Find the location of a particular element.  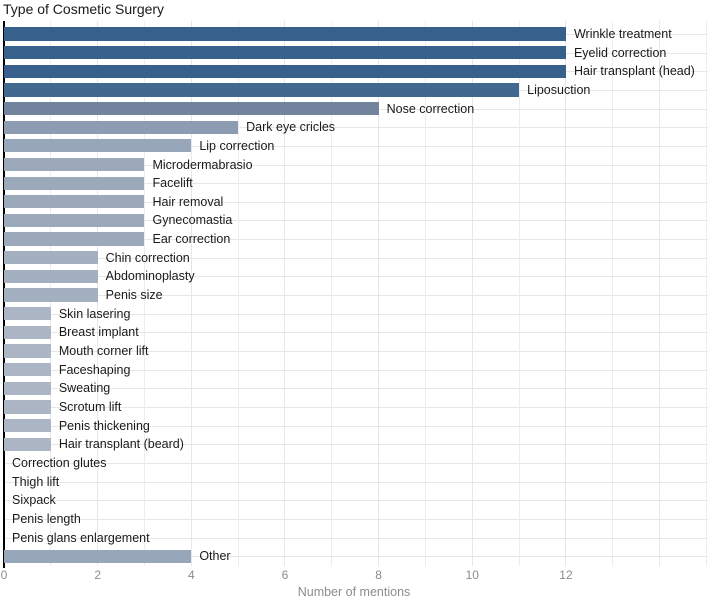

bar-label: Sweating is located at coordinates (84, 388).